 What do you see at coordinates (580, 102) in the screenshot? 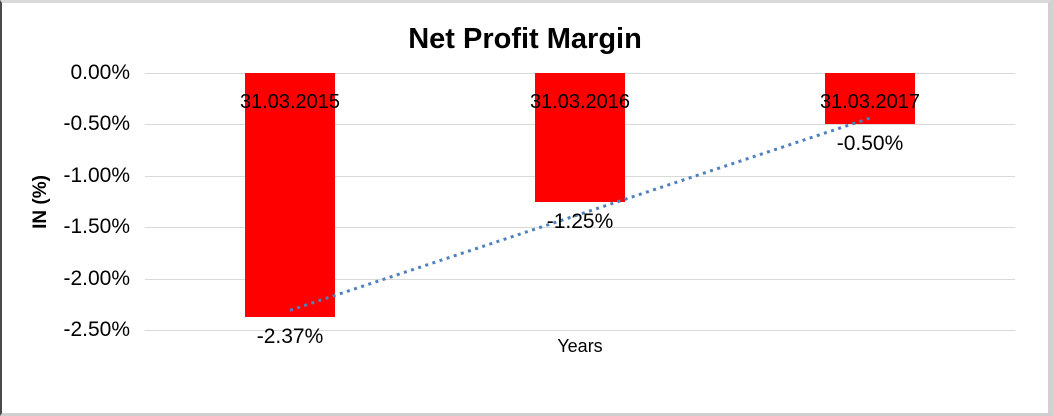
I see `category-label: 31.03.2016` at bounding box center [580, 102].